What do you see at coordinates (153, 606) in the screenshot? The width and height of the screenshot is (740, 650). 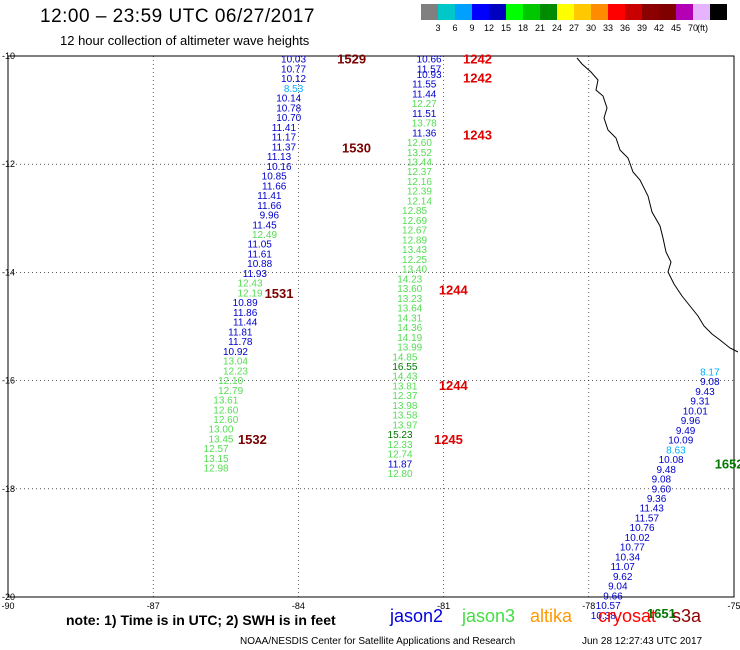 I see `lon-tick-label: -87` at bounding box center [153, 606].